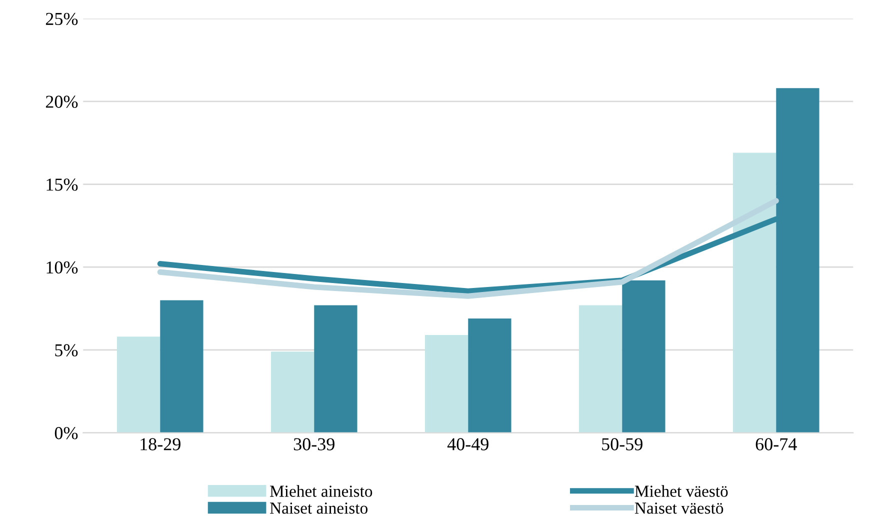 This screenshot has width=875, height=531. What do you see at coordinates (467, 444) in the screenshot?
I see `x-tick-label: 40-49` at bounding box center [467, 444].